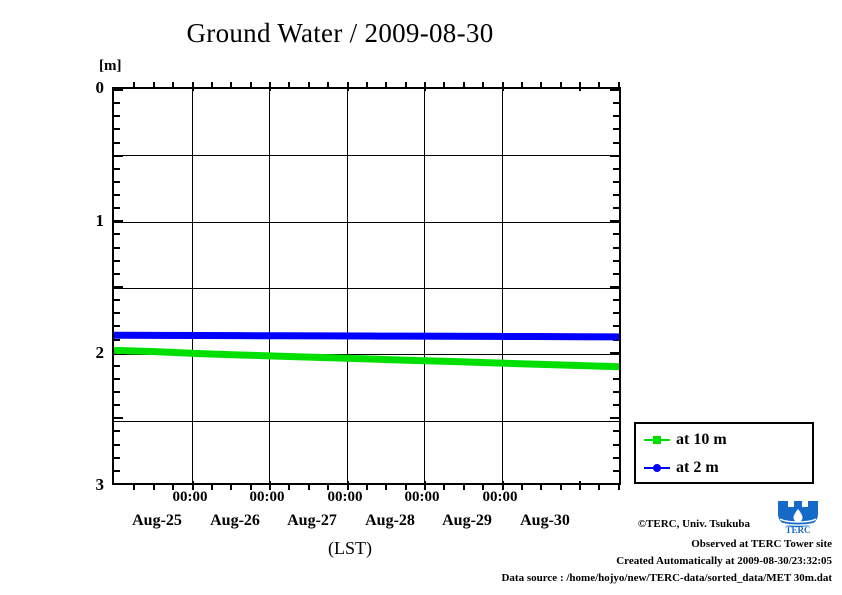 The height and width of the screenshot is (595, 842). Describe the element at coordinates (235, 520) in the screenshot. I see `x-date-label: Aug-26` at that location.